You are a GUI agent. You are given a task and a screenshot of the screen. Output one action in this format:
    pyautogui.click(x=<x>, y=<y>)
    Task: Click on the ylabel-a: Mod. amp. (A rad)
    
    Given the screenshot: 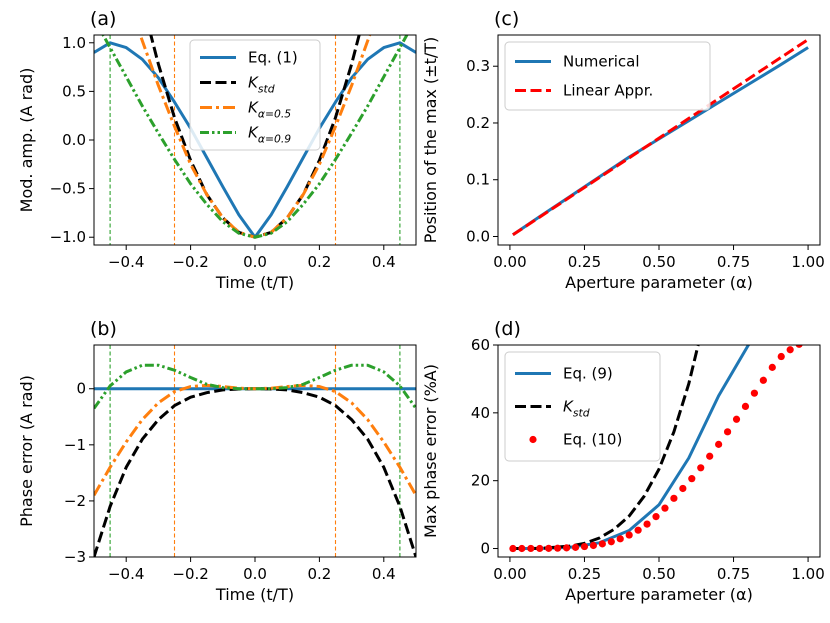 What is the action you would take?
    pyautogui.click(x=26, y=140)
    